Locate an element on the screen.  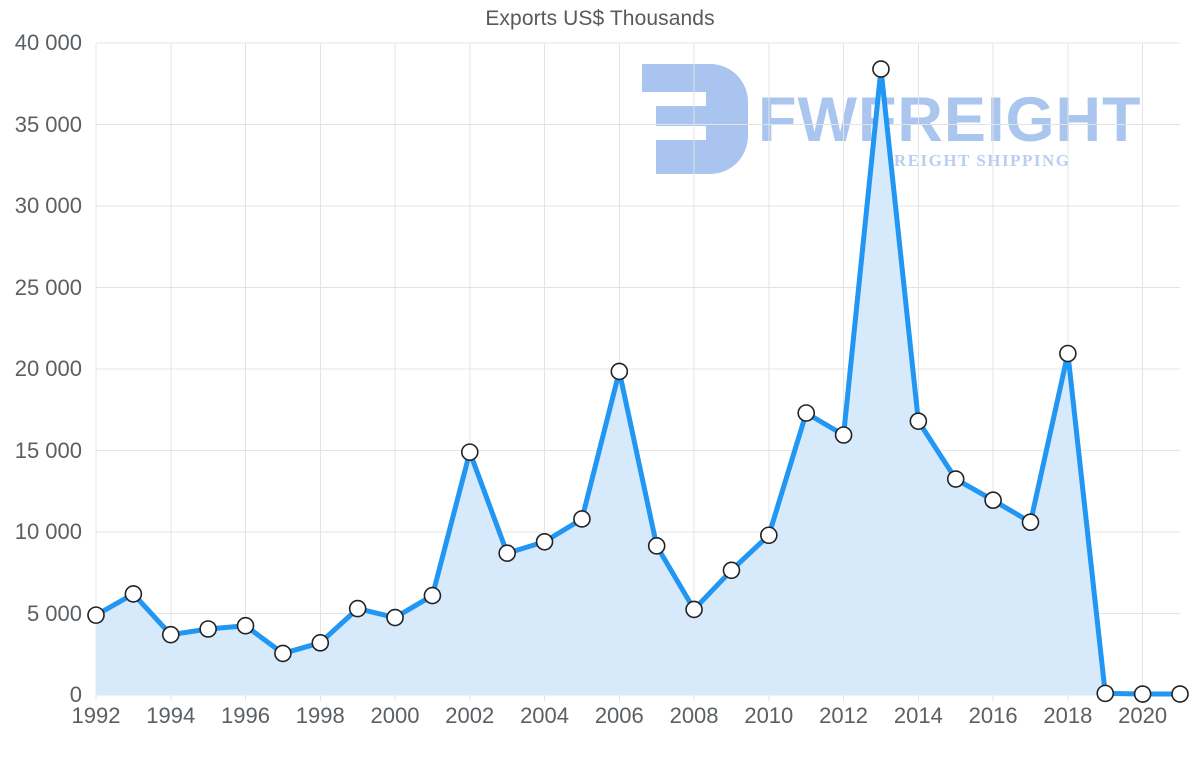
x-axis-tick-label: 1998 is located at coordinates (320, 715).